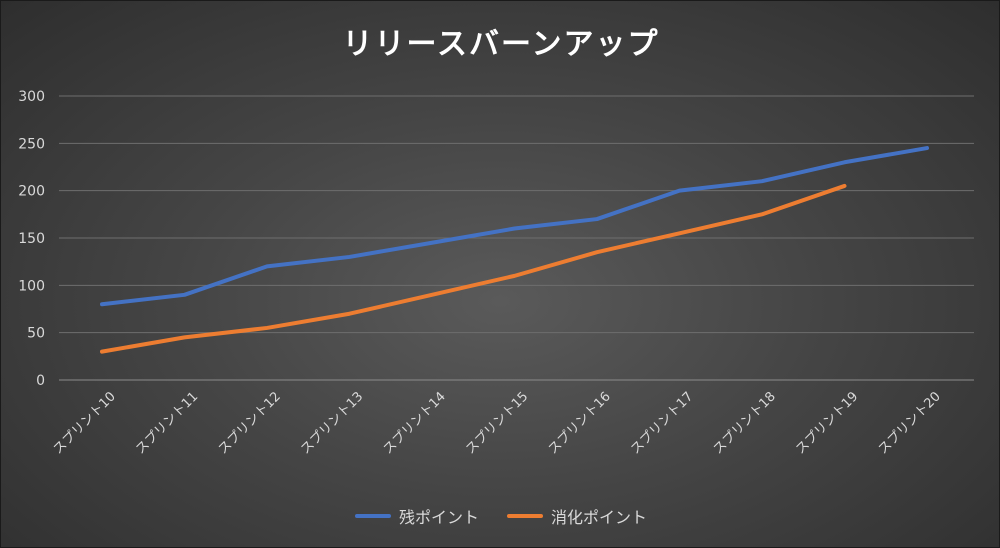 This screenshot has width=1000, height=548. Describe the element at coordinates (31, 192) in the screenshot. I see `y-tick-label: 200` at that location.